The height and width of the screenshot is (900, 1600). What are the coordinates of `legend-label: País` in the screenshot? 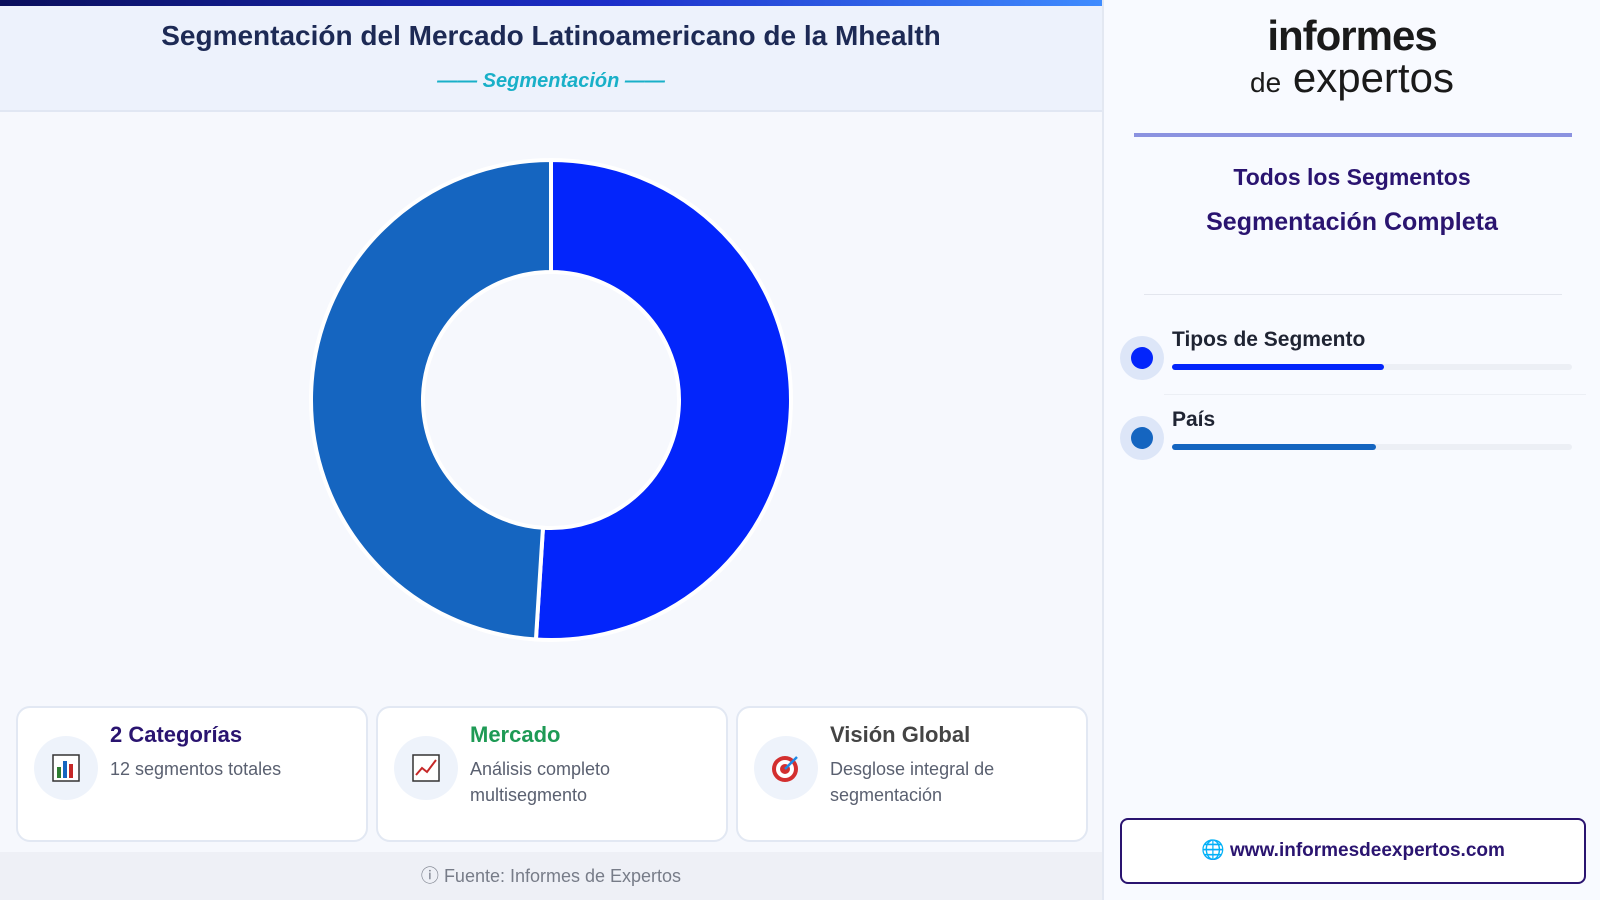 It's located at (1194, 419).